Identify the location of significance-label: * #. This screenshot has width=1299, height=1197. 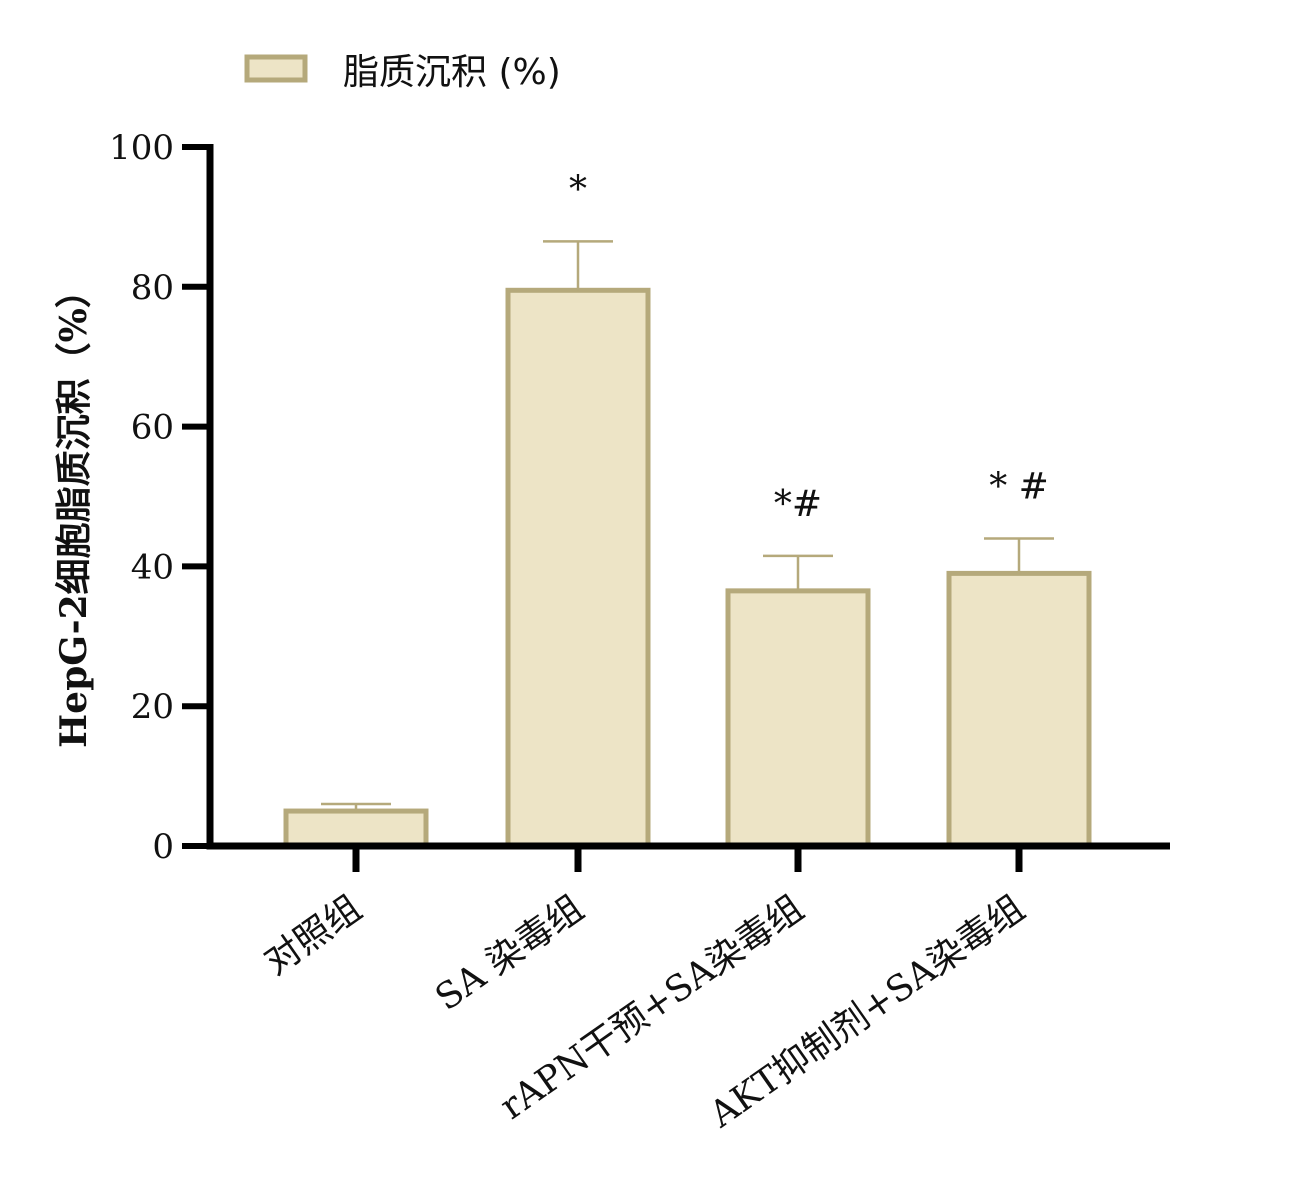
(1019, 486).